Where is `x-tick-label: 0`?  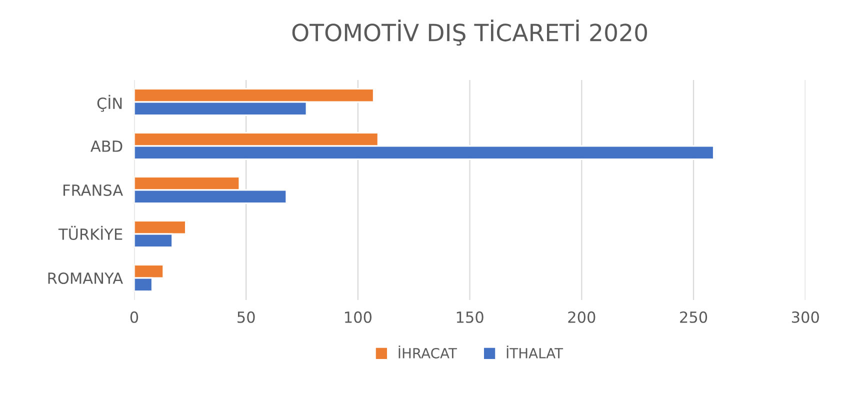
x-tick-label: 0 is located at coordinates (134, 317).